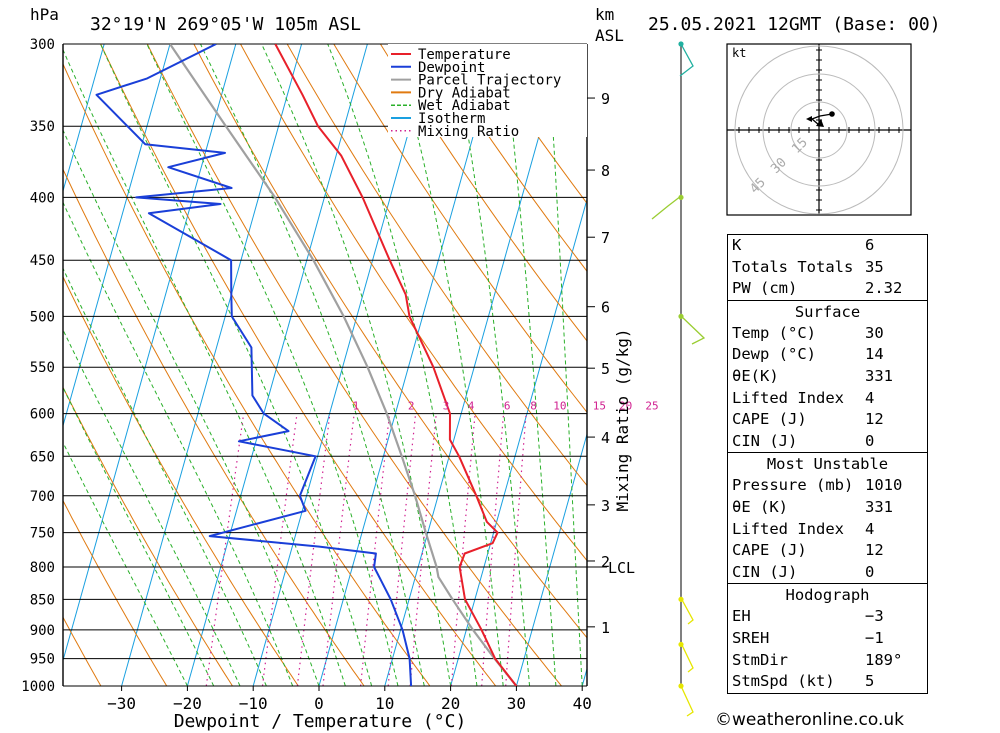  Describe the element at coordinates (599, 406) in the screenshot. I see `mixing-ratio-label: 15` at that location.